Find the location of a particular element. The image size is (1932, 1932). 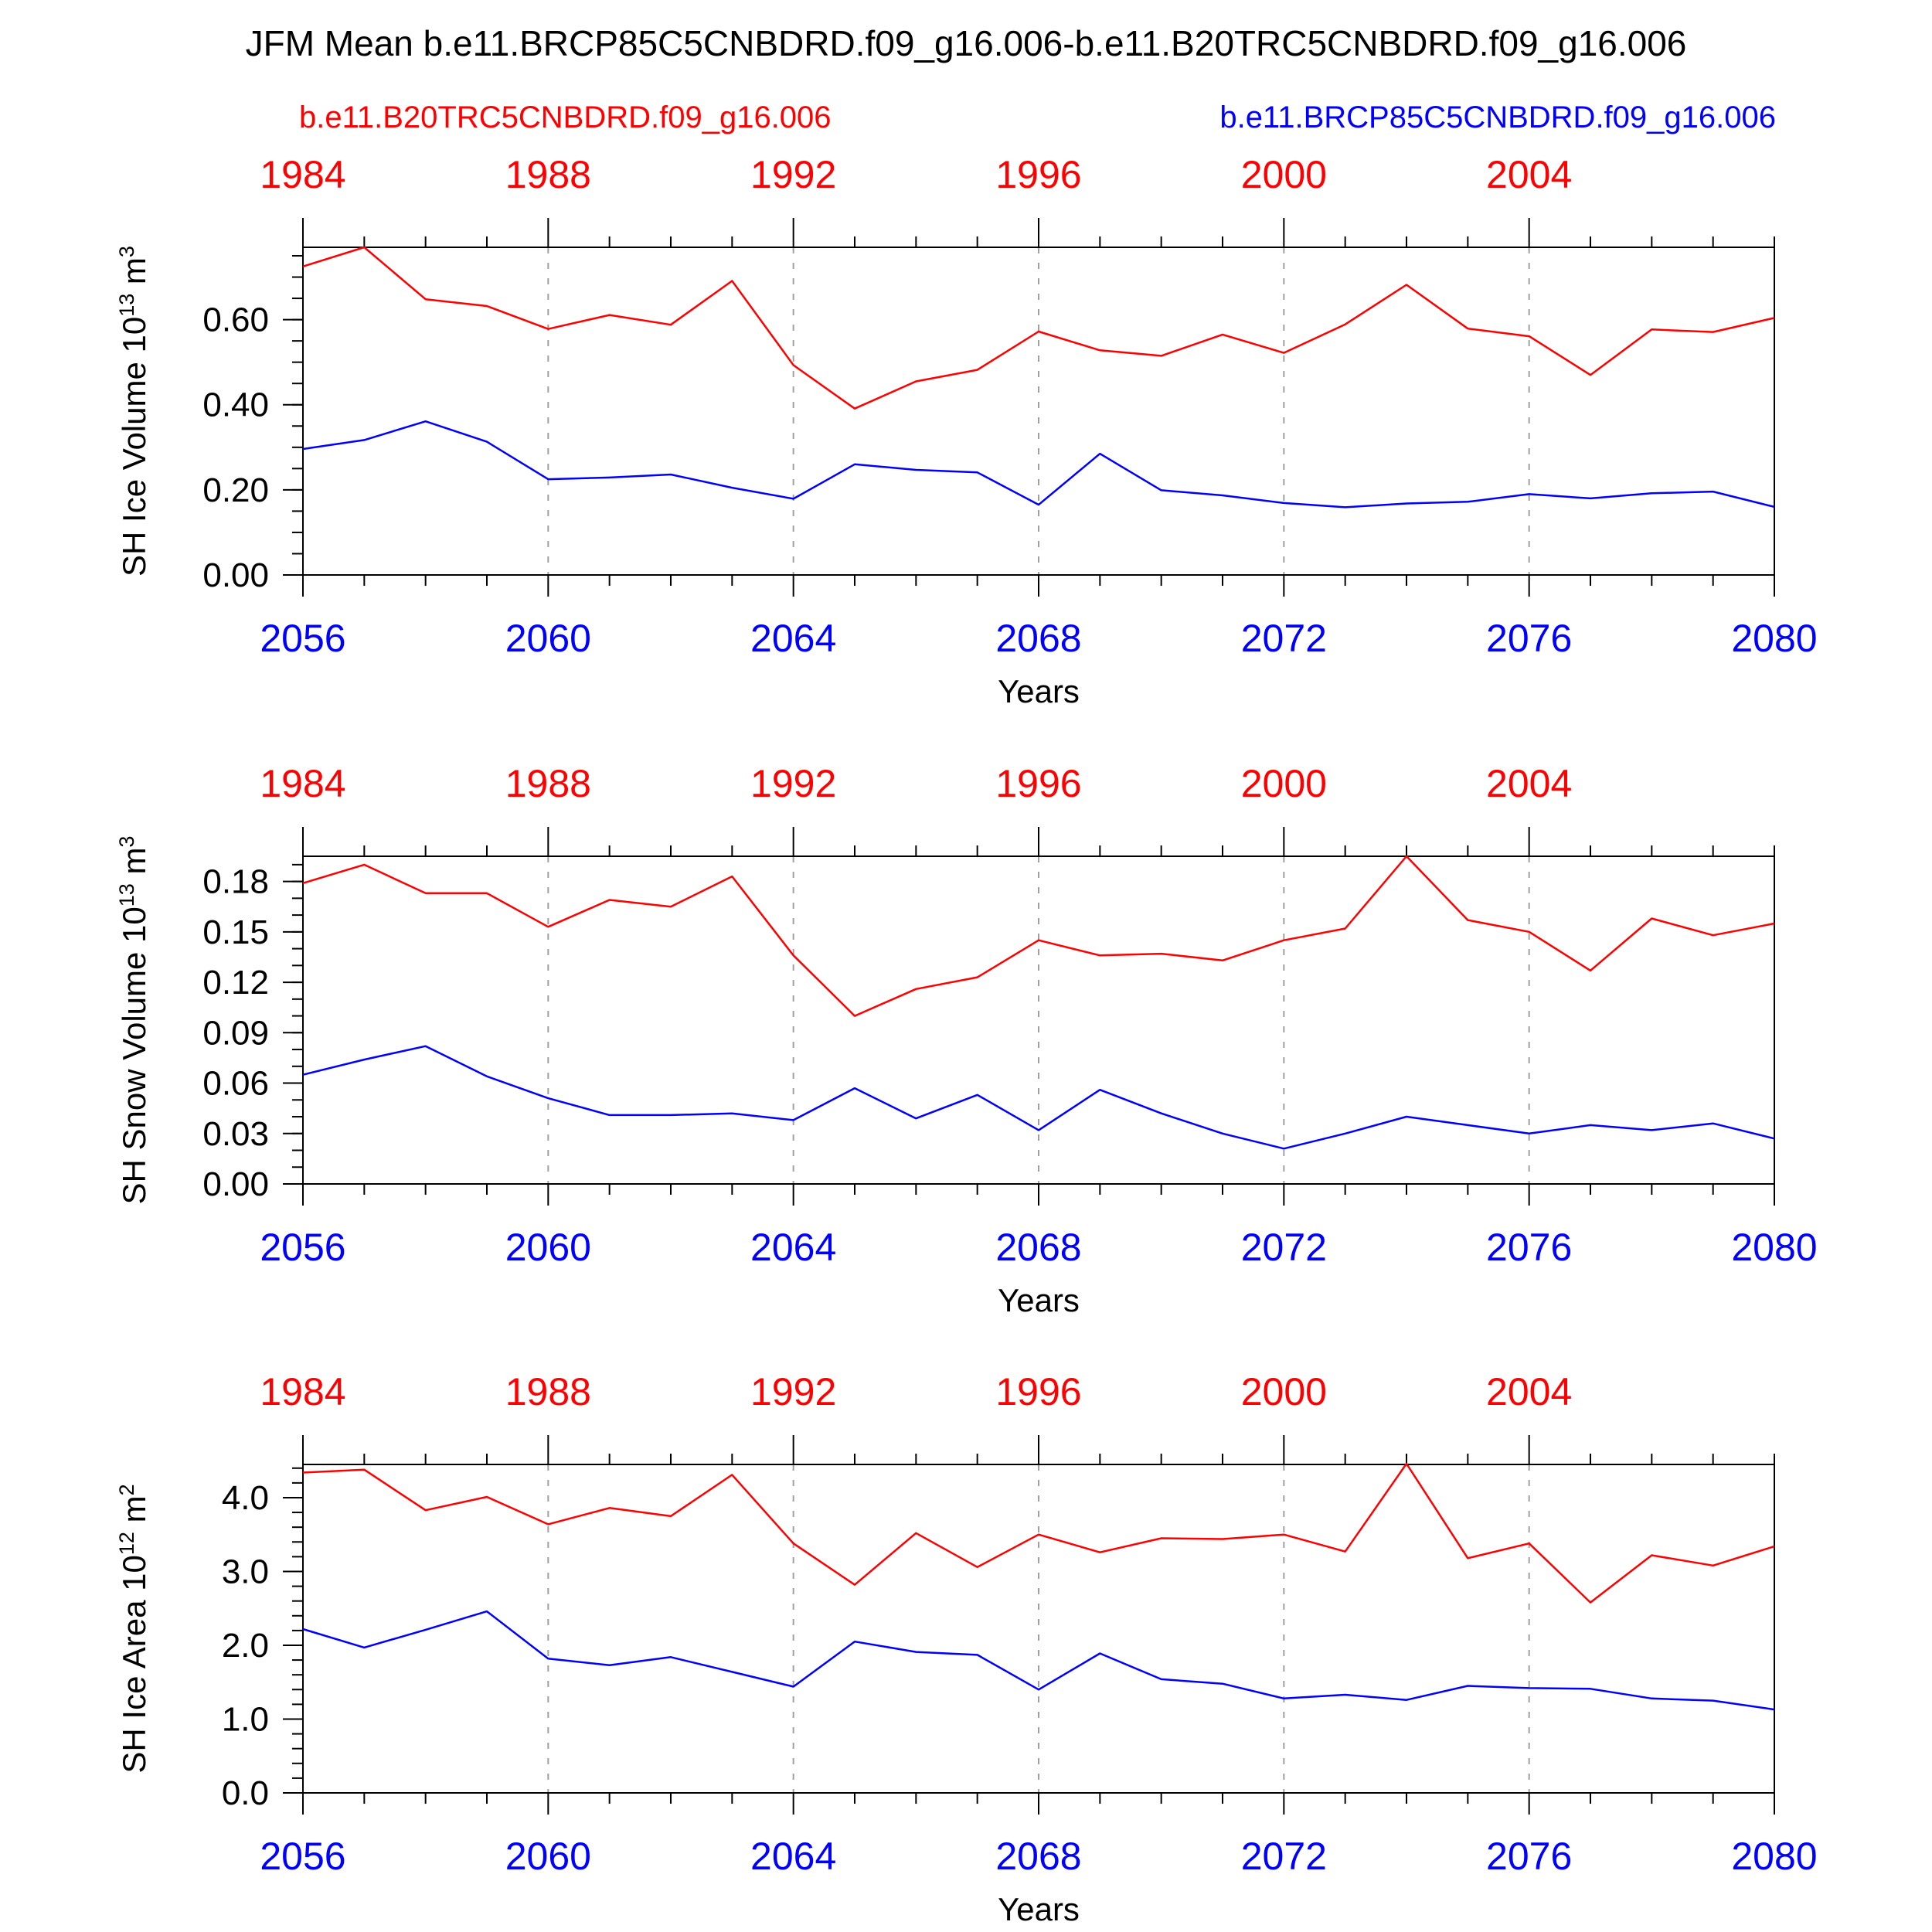

y-axis-label: SH Ice Area 1012 m2 is located at coordinates (134, 1628).